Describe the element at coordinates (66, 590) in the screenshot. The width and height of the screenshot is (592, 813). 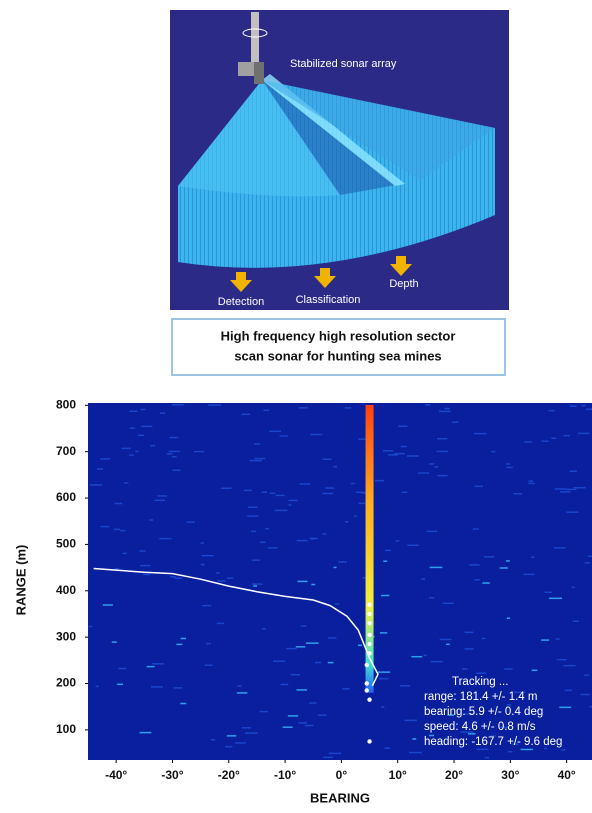
I see `y-tick-label: 400` at that location.